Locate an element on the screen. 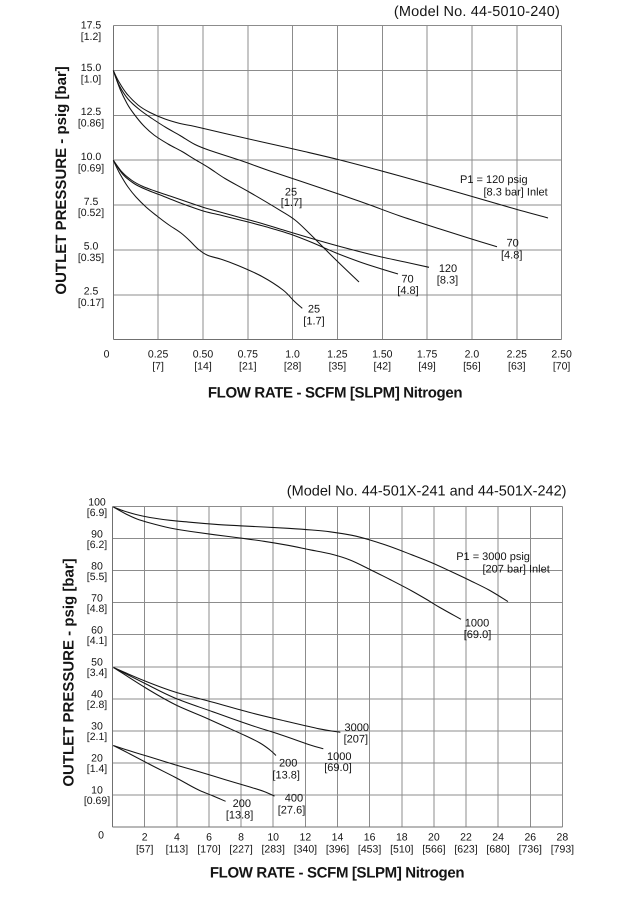 The width and height of the screenshot is (642, 907). svg-text: 120 is located at coordinates (448, 269).